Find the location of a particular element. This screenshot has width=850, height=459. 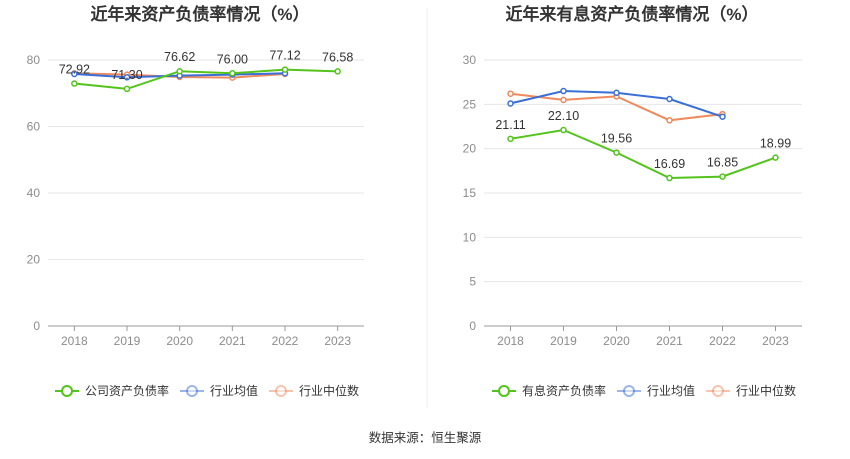

y-tick-label: 15 is located at coordinates (470, 193).